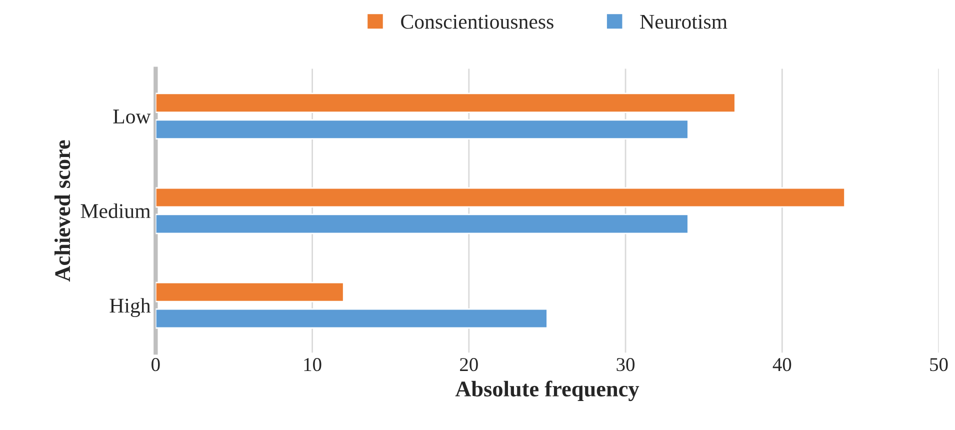 The height and width of the screenshot is (430, 955). What do you see at coordinates (313, 365) in the screenshot?
I see `x-tick-label: 10` at bounding box center [313, 365].